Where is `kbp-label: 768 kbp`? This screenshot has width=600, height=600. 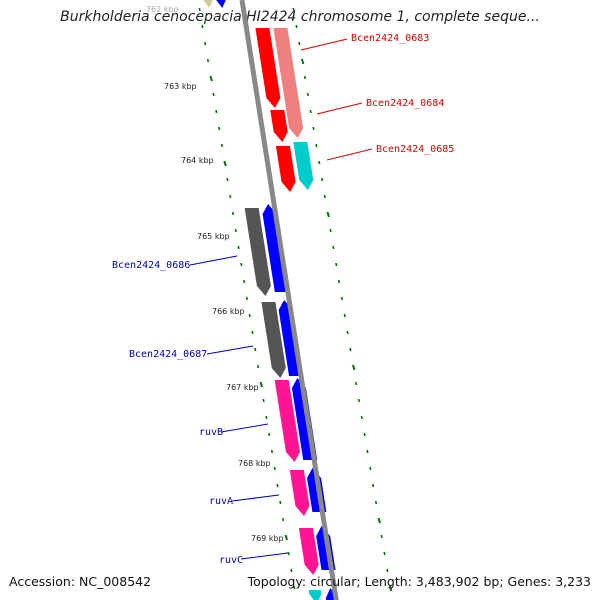 kbp-label: 768 kbp is located at coordinates (254, 463).